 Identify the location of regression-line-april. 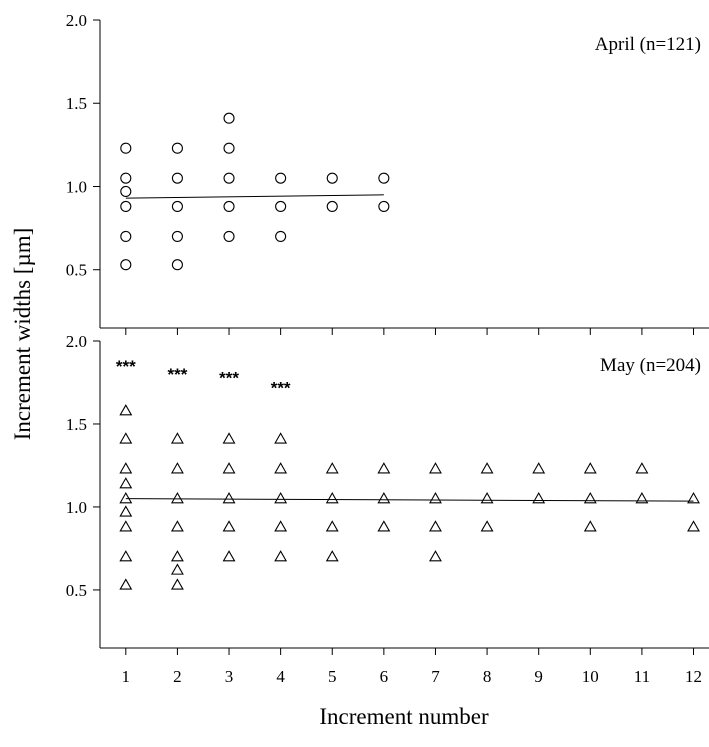
(254, 196).